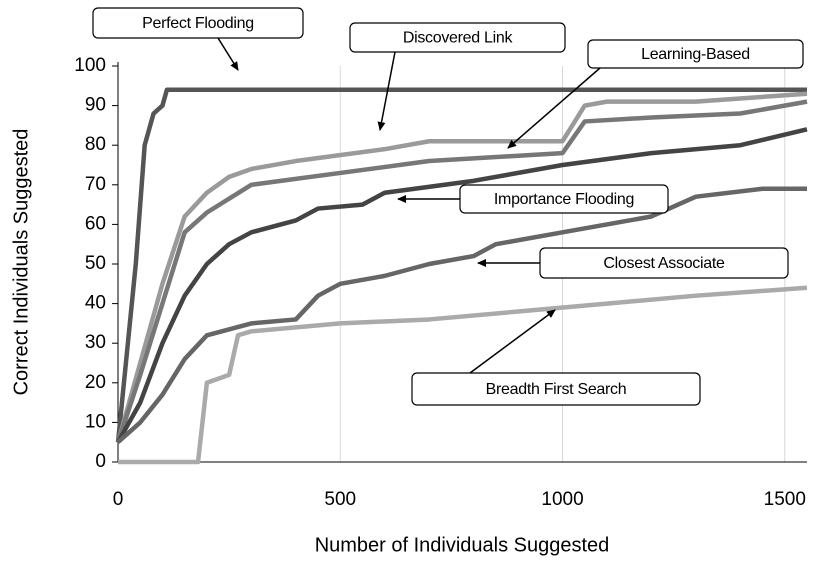 The height and width of the screenshot is (561, 813). I want to click on x-tick-label: 1500, so click(785, 499).